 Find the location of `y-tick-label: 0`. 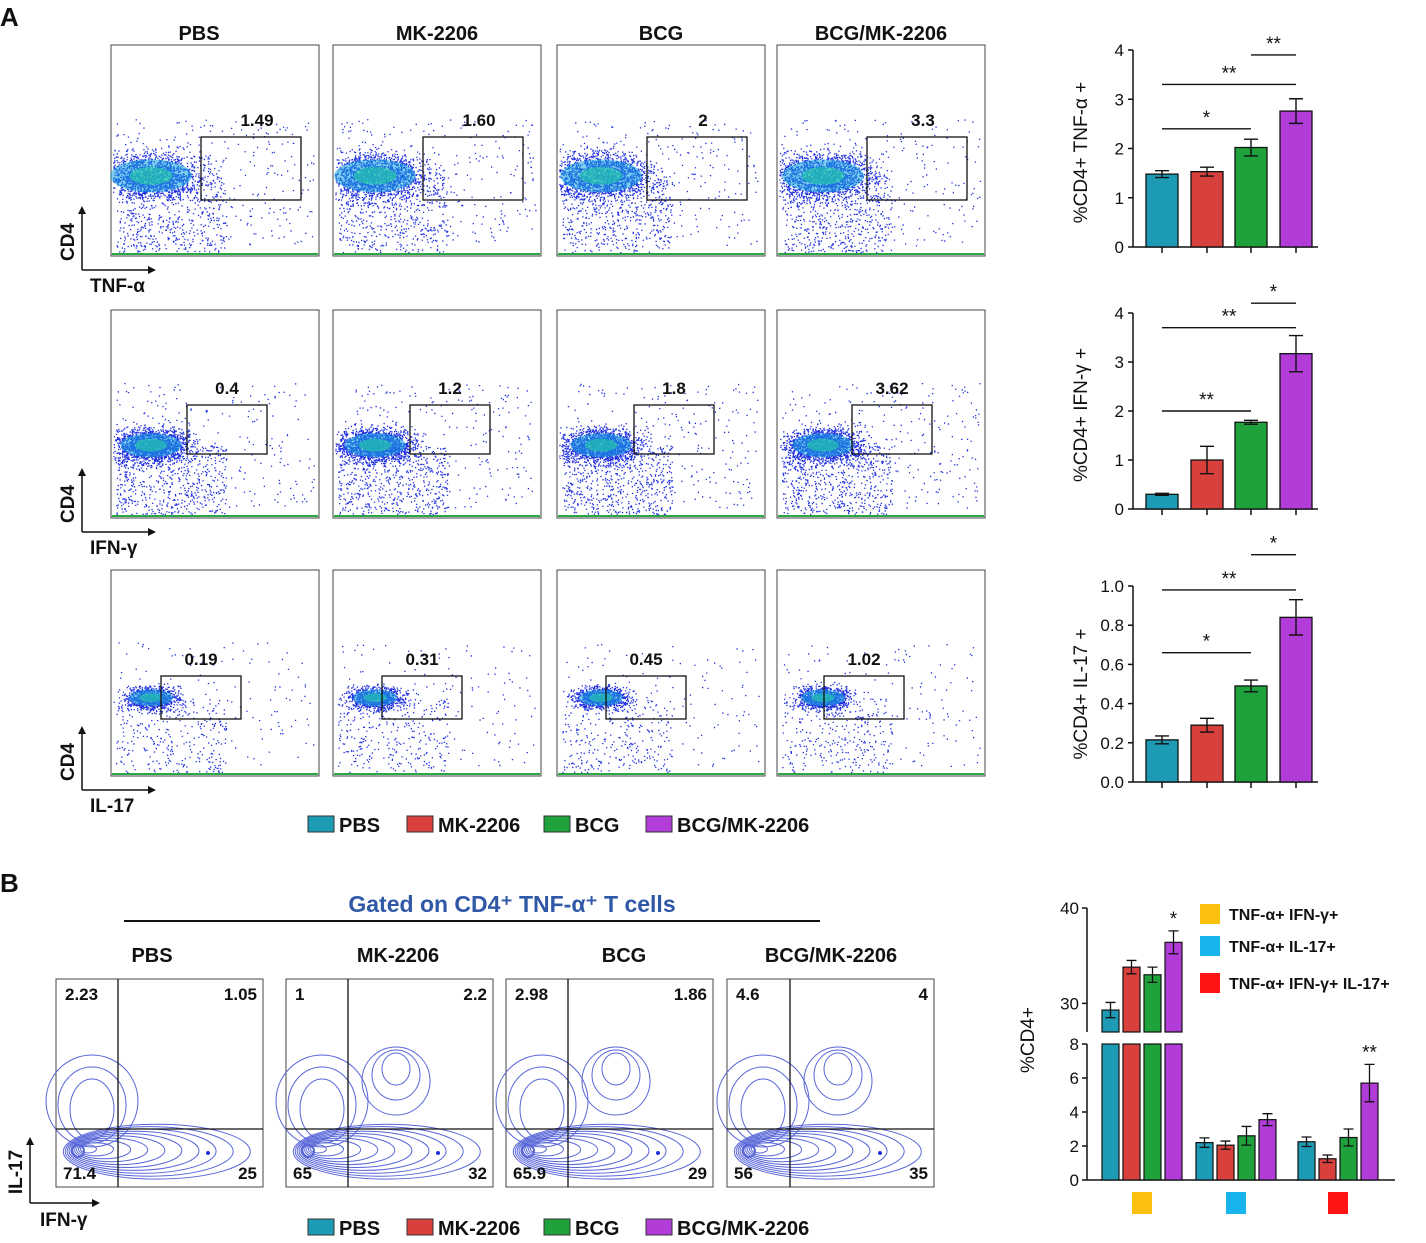

y-tick-label: 0 is located at coordinates (1119, 247).